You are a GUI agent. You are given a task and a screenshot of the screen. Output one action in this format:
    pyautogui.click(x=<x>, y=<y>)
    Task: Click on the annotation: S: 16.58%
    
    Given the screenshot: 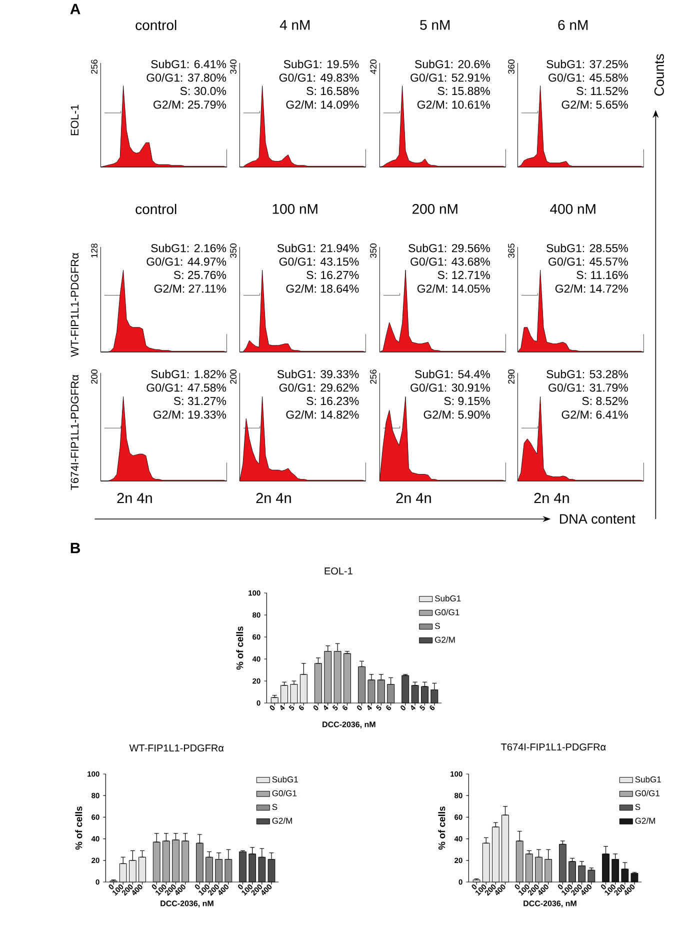 What is the action you would take?
    pyautogui.click(x=332, y=91)
    